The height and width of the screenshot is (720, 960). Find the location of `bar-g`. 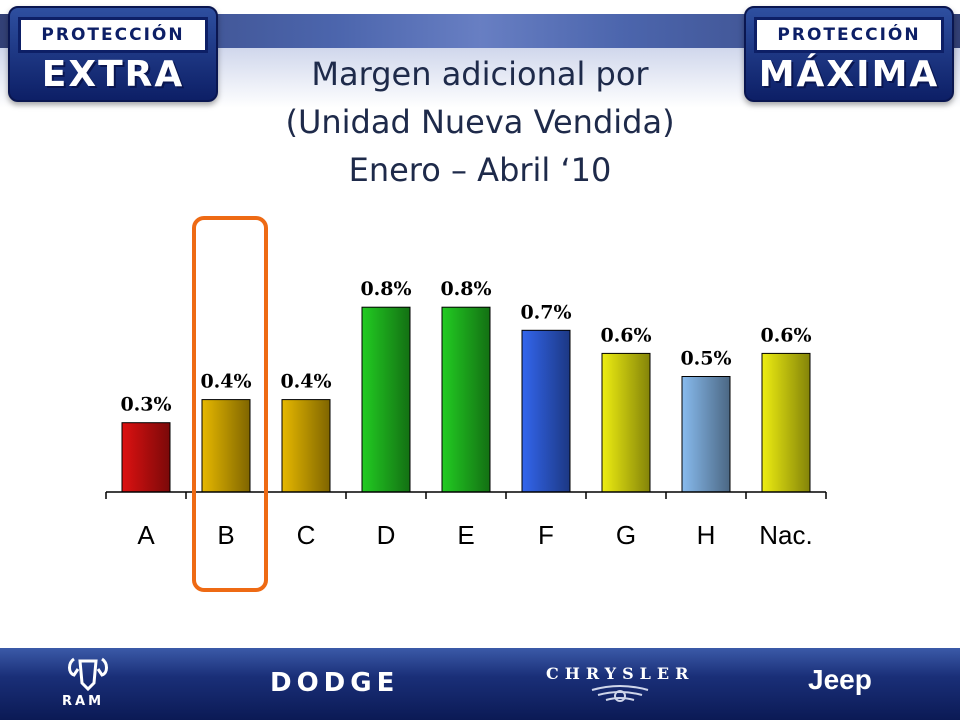

bar-g is located at coordinates (626, 422).